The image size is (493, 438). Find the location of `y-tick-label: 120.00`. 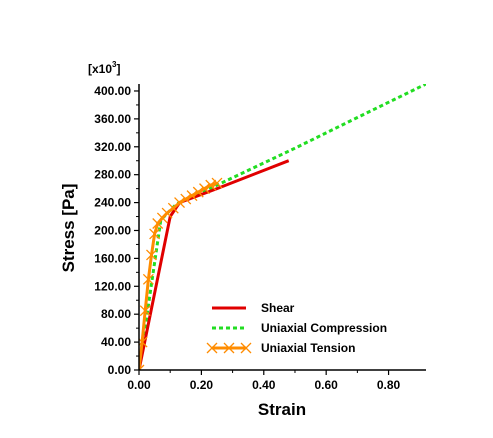

y-tick-label: 120.00 is located at coordinates (112, 286).